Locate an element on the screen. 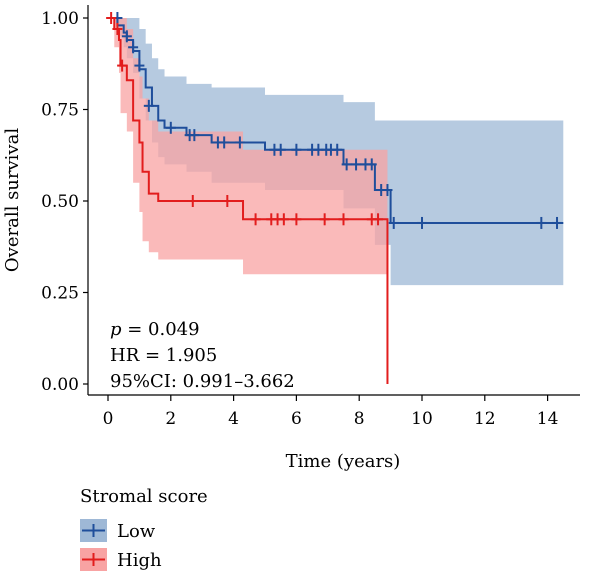 The height and width of the screenshot is (574, 600). x-tick-label: 8 is located at coordinates (359, 419).